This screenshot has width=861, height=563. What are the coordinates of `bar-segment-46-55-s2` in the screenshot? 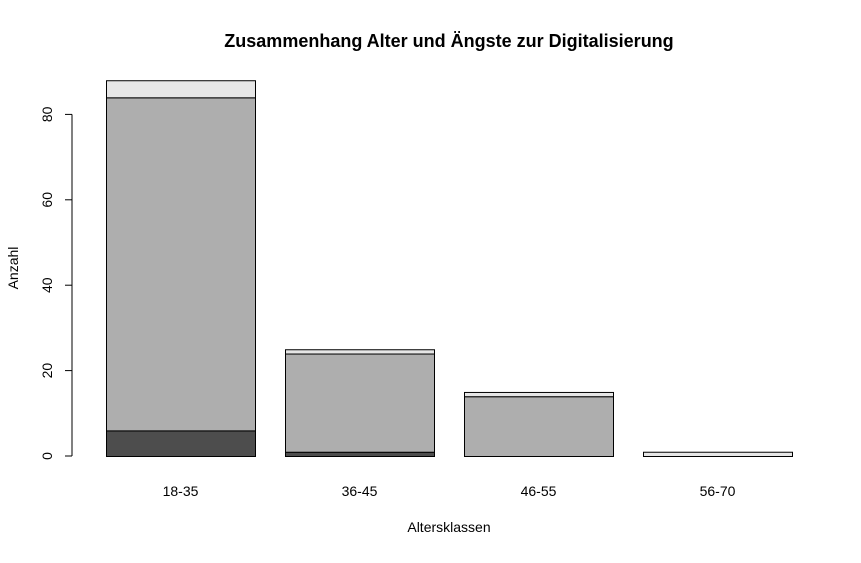 It's located at (539, 426).